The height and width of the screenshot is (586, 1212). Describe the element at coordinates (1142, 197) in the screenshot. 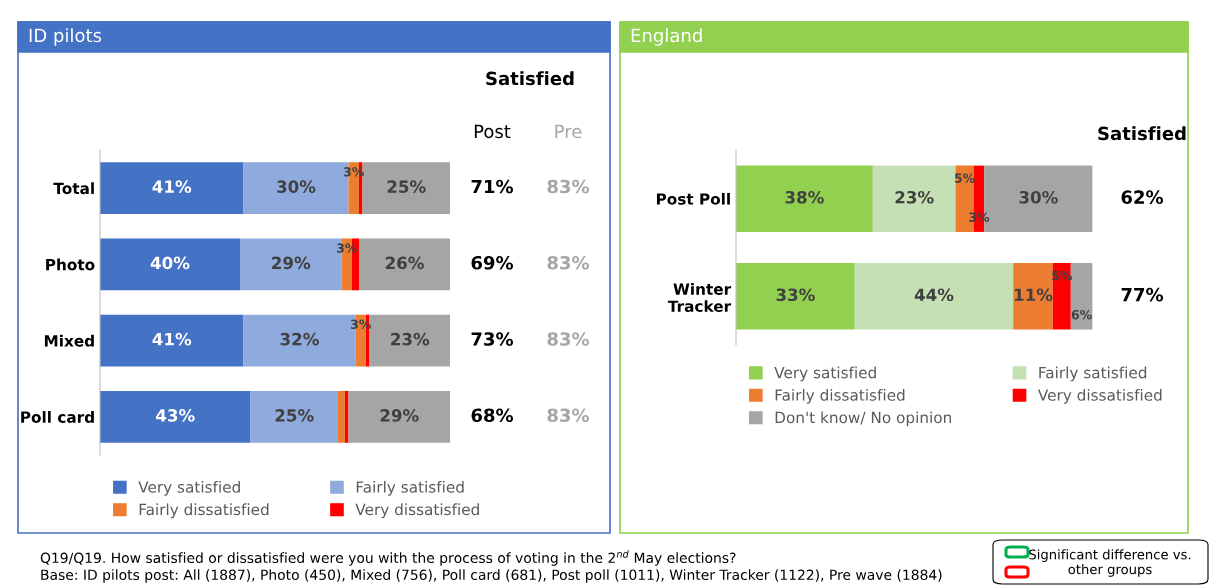

I see `text: 62%` at that location.